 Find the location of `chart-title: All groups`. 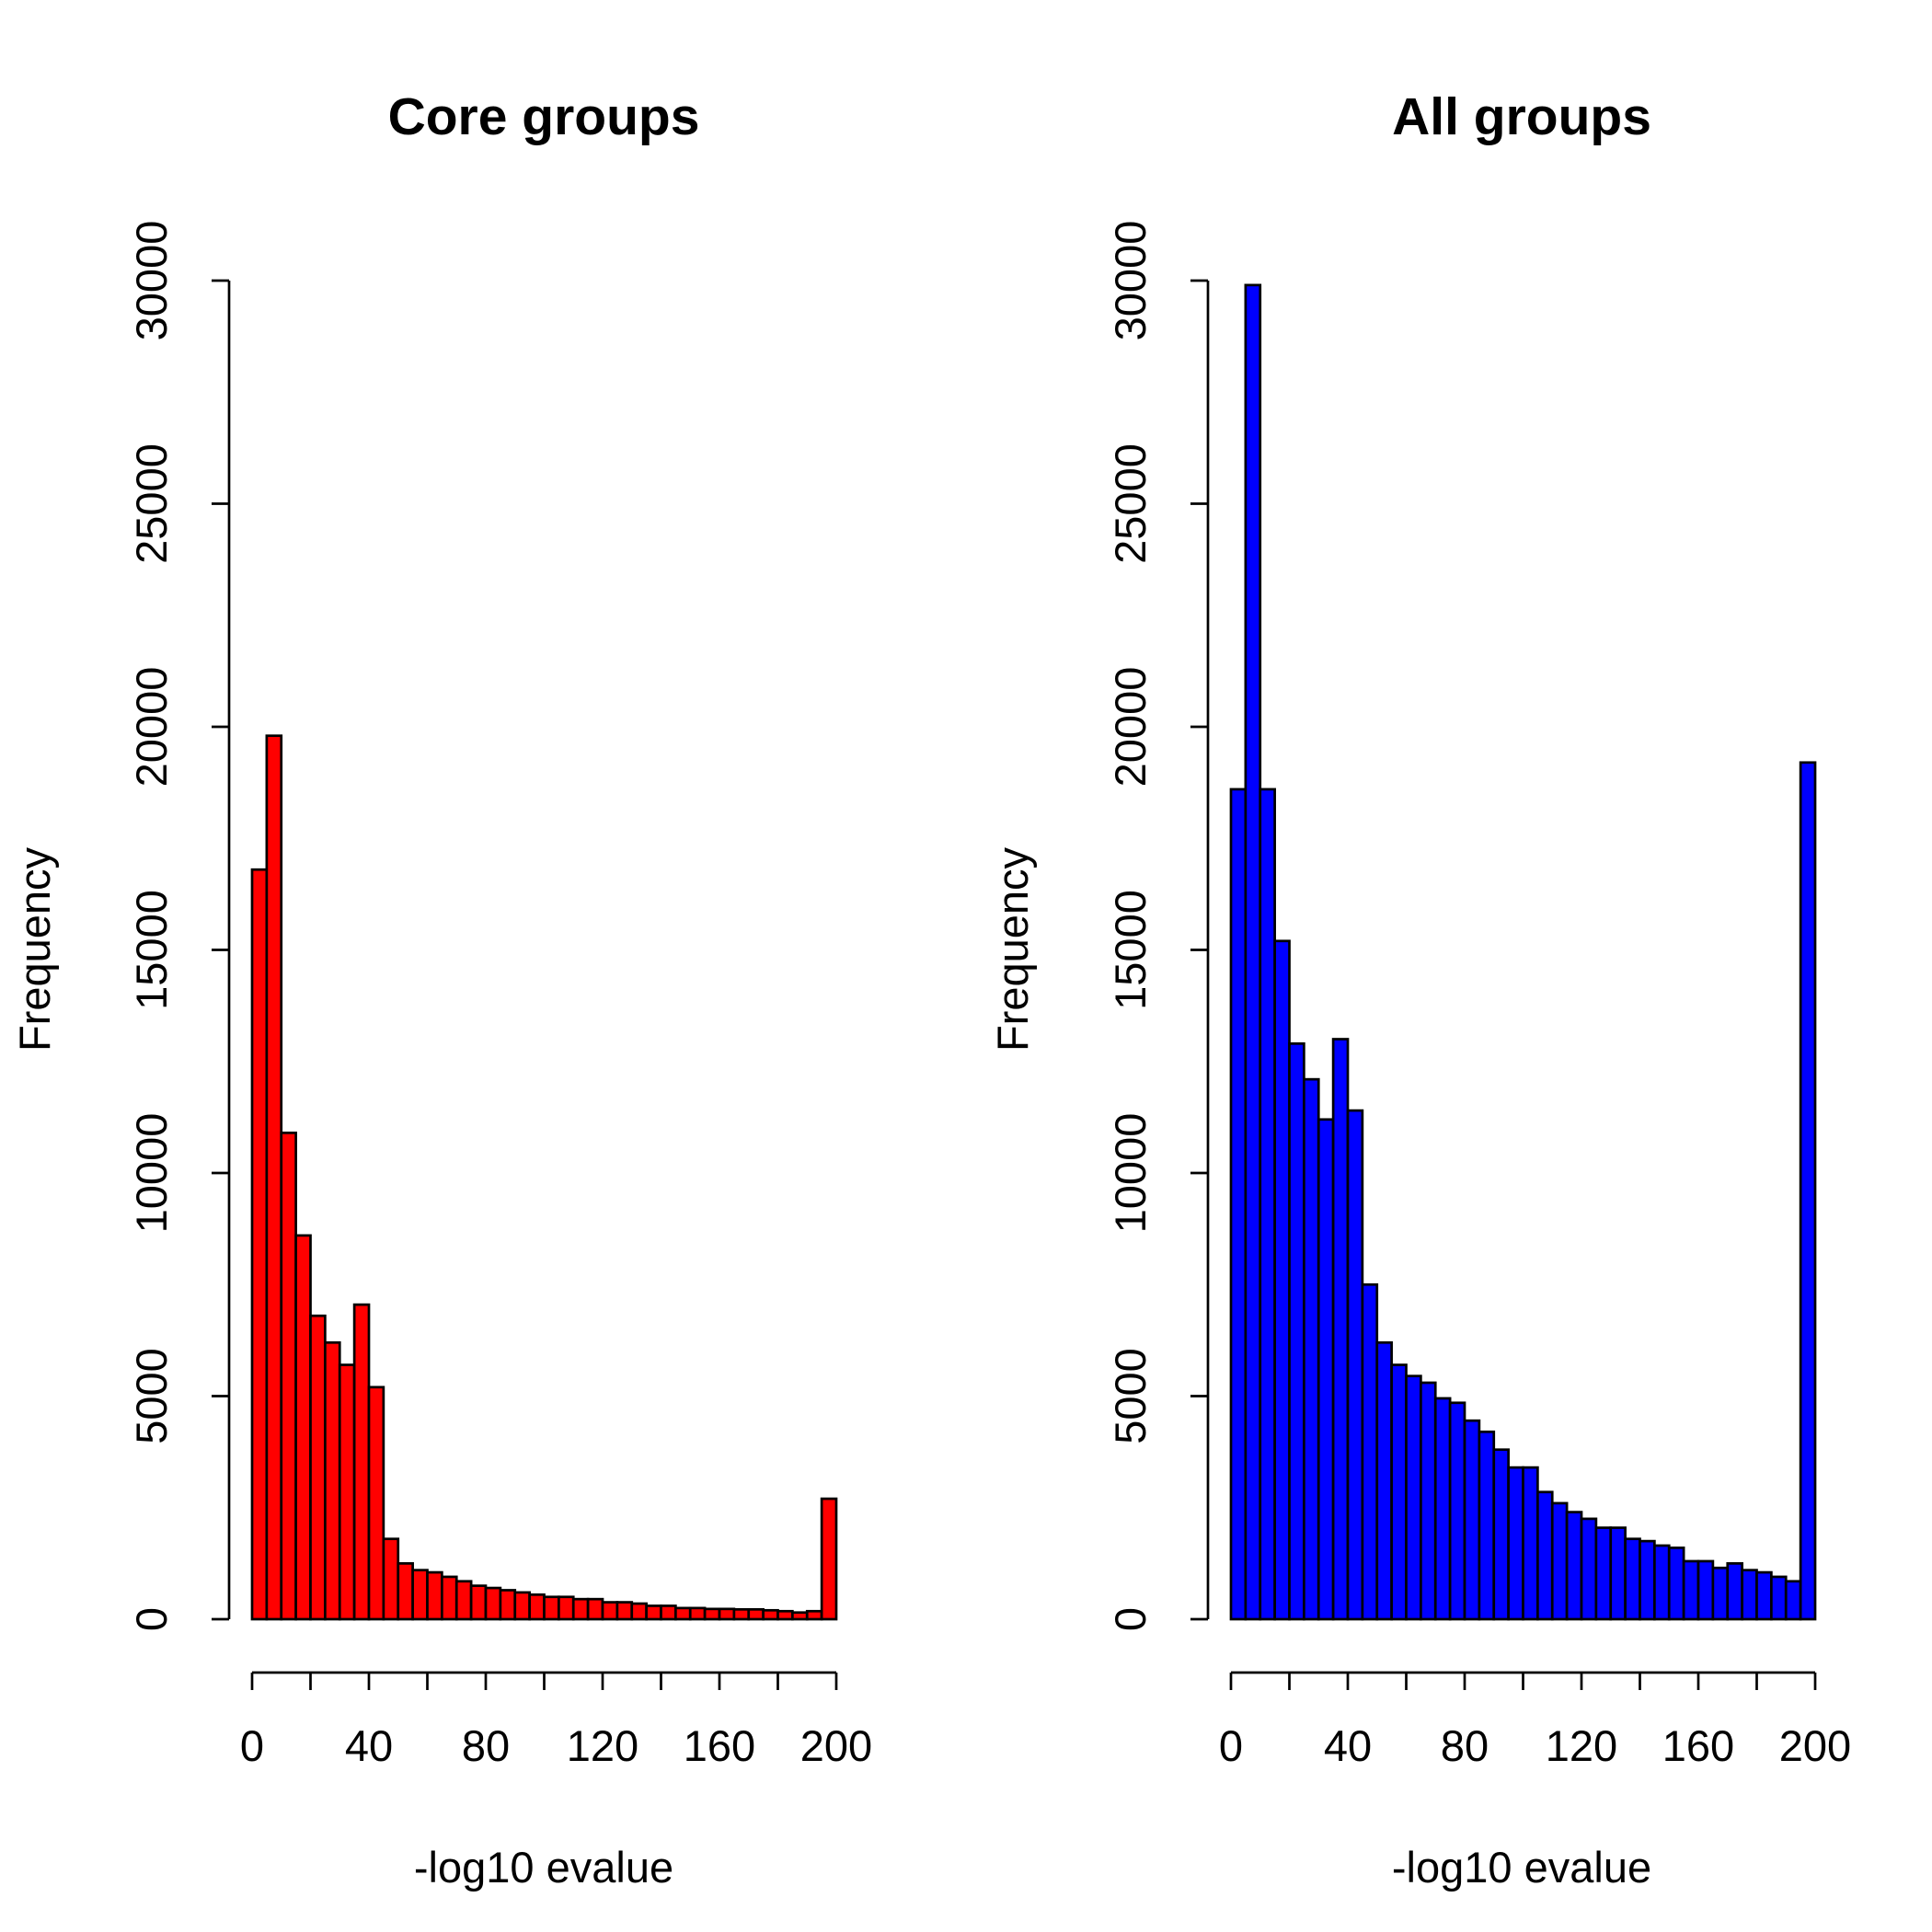

chart-title: All groups is located at coordinates (1521, 116).